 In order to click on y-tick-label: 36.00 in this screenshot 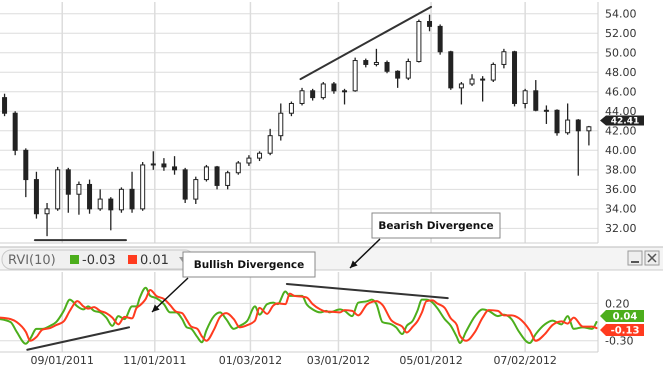, I will do `click(620, 189)`.